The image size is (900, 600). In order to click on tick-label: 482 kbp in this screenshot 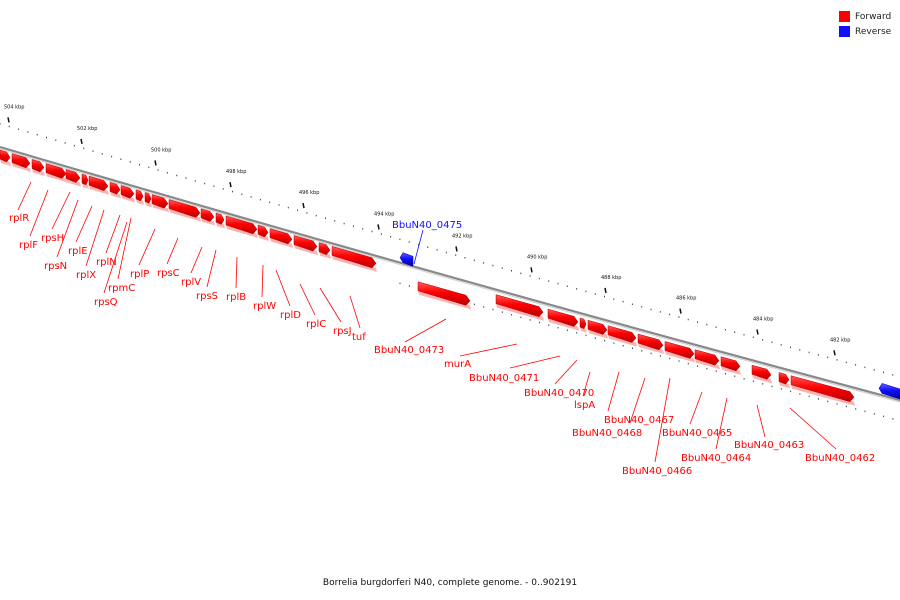, I will do `click(840, 340)`.